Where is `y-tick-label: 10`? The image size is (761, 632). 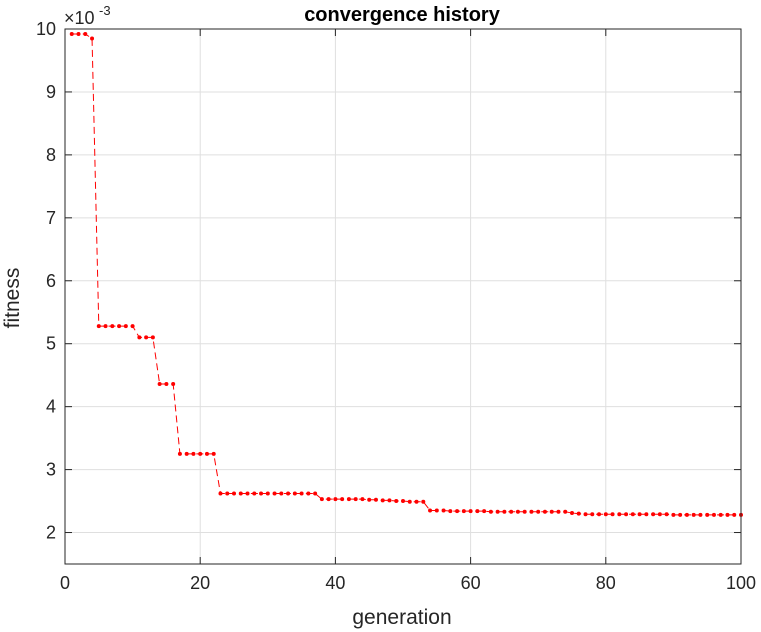
y-tick-label: 10 is located at coordinates (46, 29).